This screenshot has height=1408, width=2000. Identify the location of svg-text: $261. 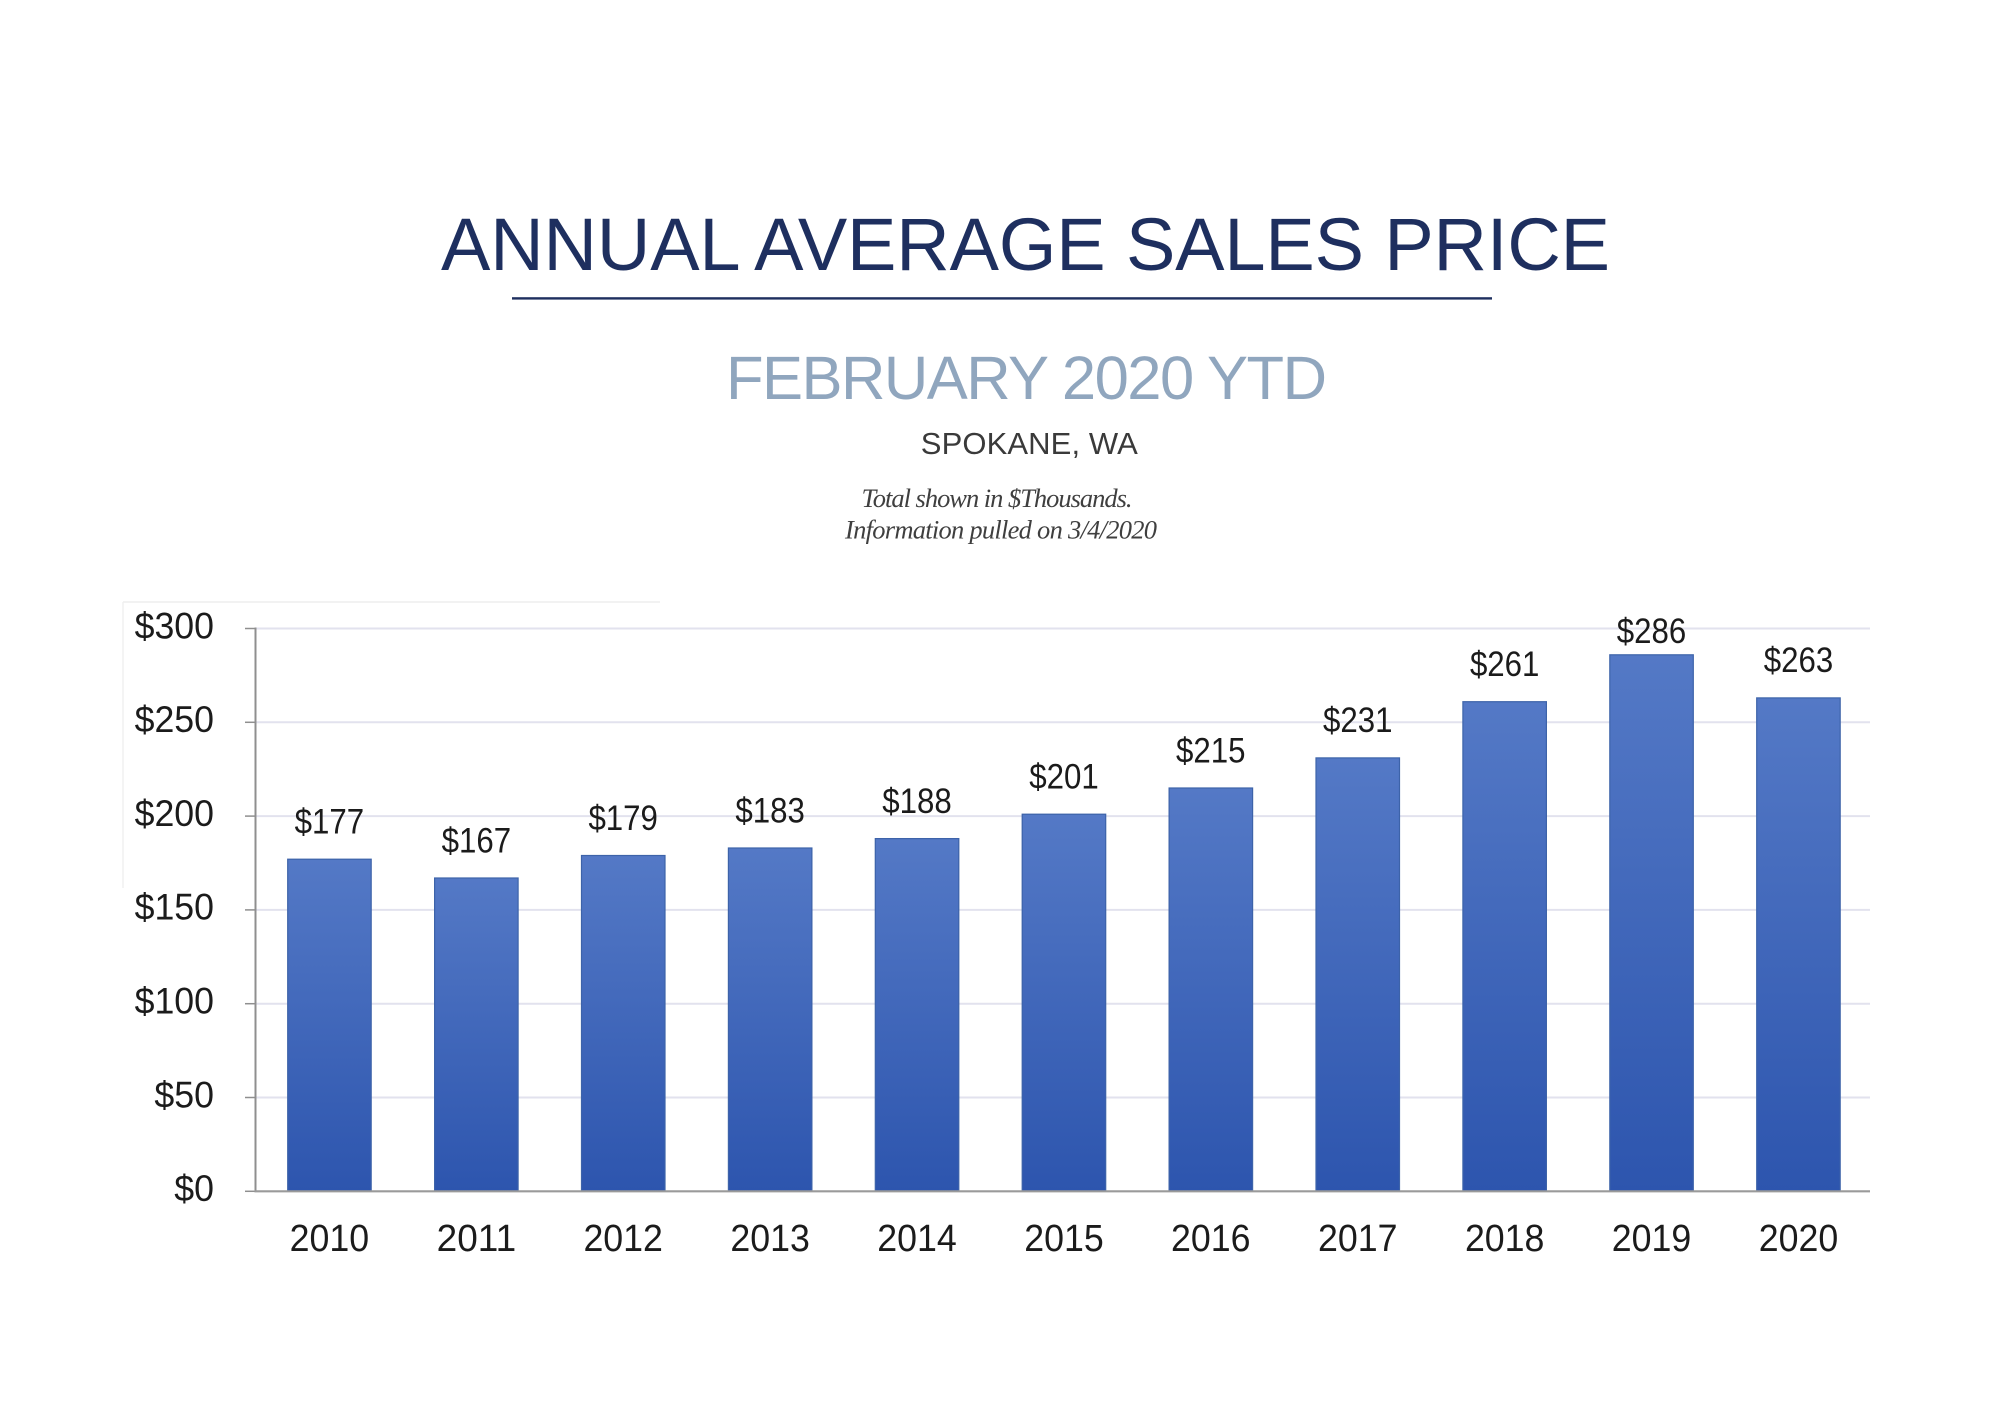
(1505, 664).